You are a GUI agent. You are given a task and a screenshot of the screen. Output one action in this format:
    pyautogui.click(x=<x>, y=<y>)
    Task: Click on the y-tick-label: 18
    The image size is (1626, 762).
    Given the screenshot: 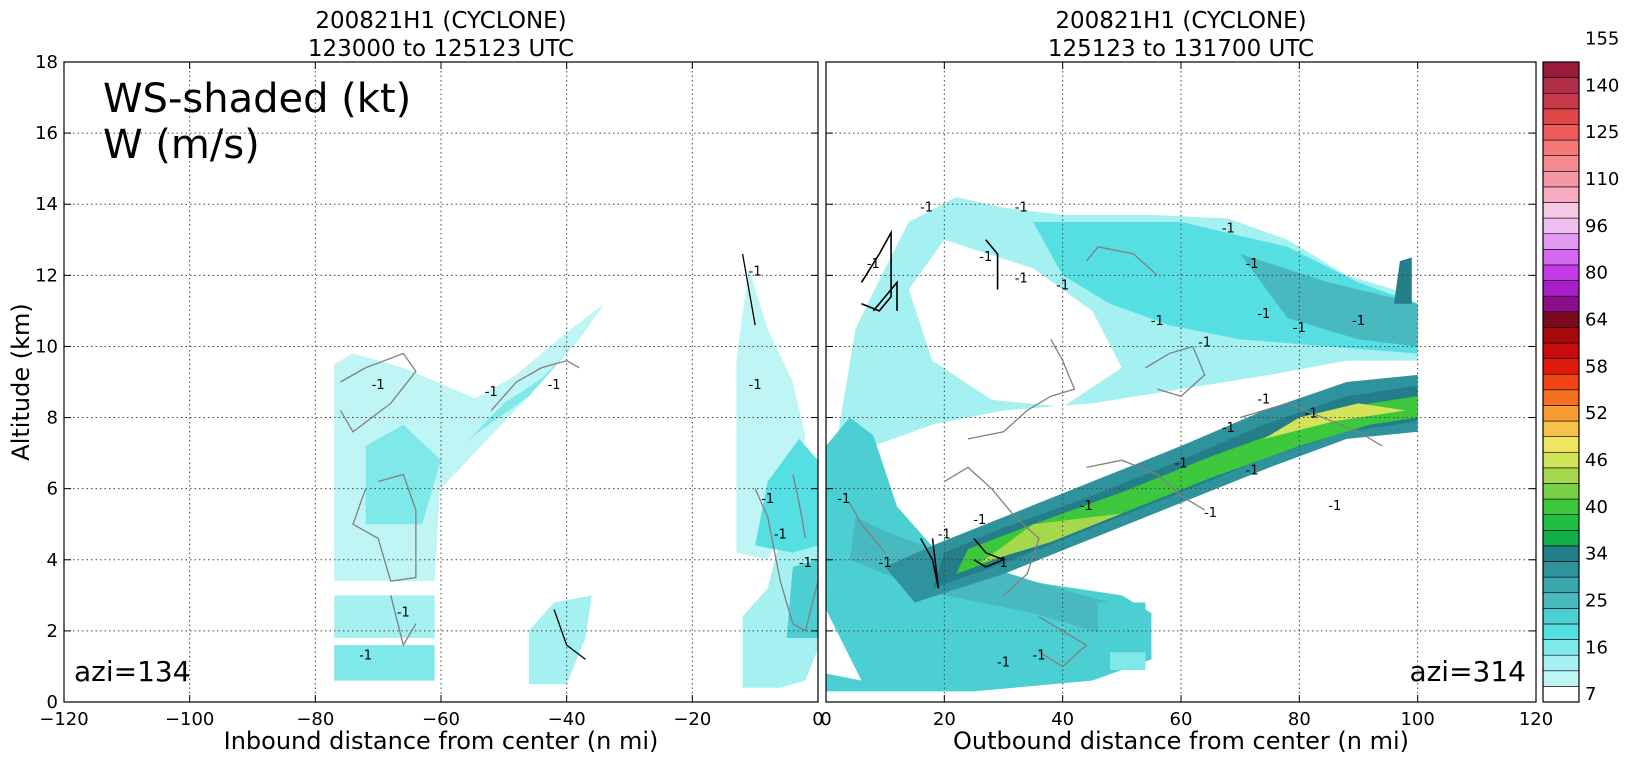 What is the action you would take?
    pyautogui.click(x=46, y=62)
    